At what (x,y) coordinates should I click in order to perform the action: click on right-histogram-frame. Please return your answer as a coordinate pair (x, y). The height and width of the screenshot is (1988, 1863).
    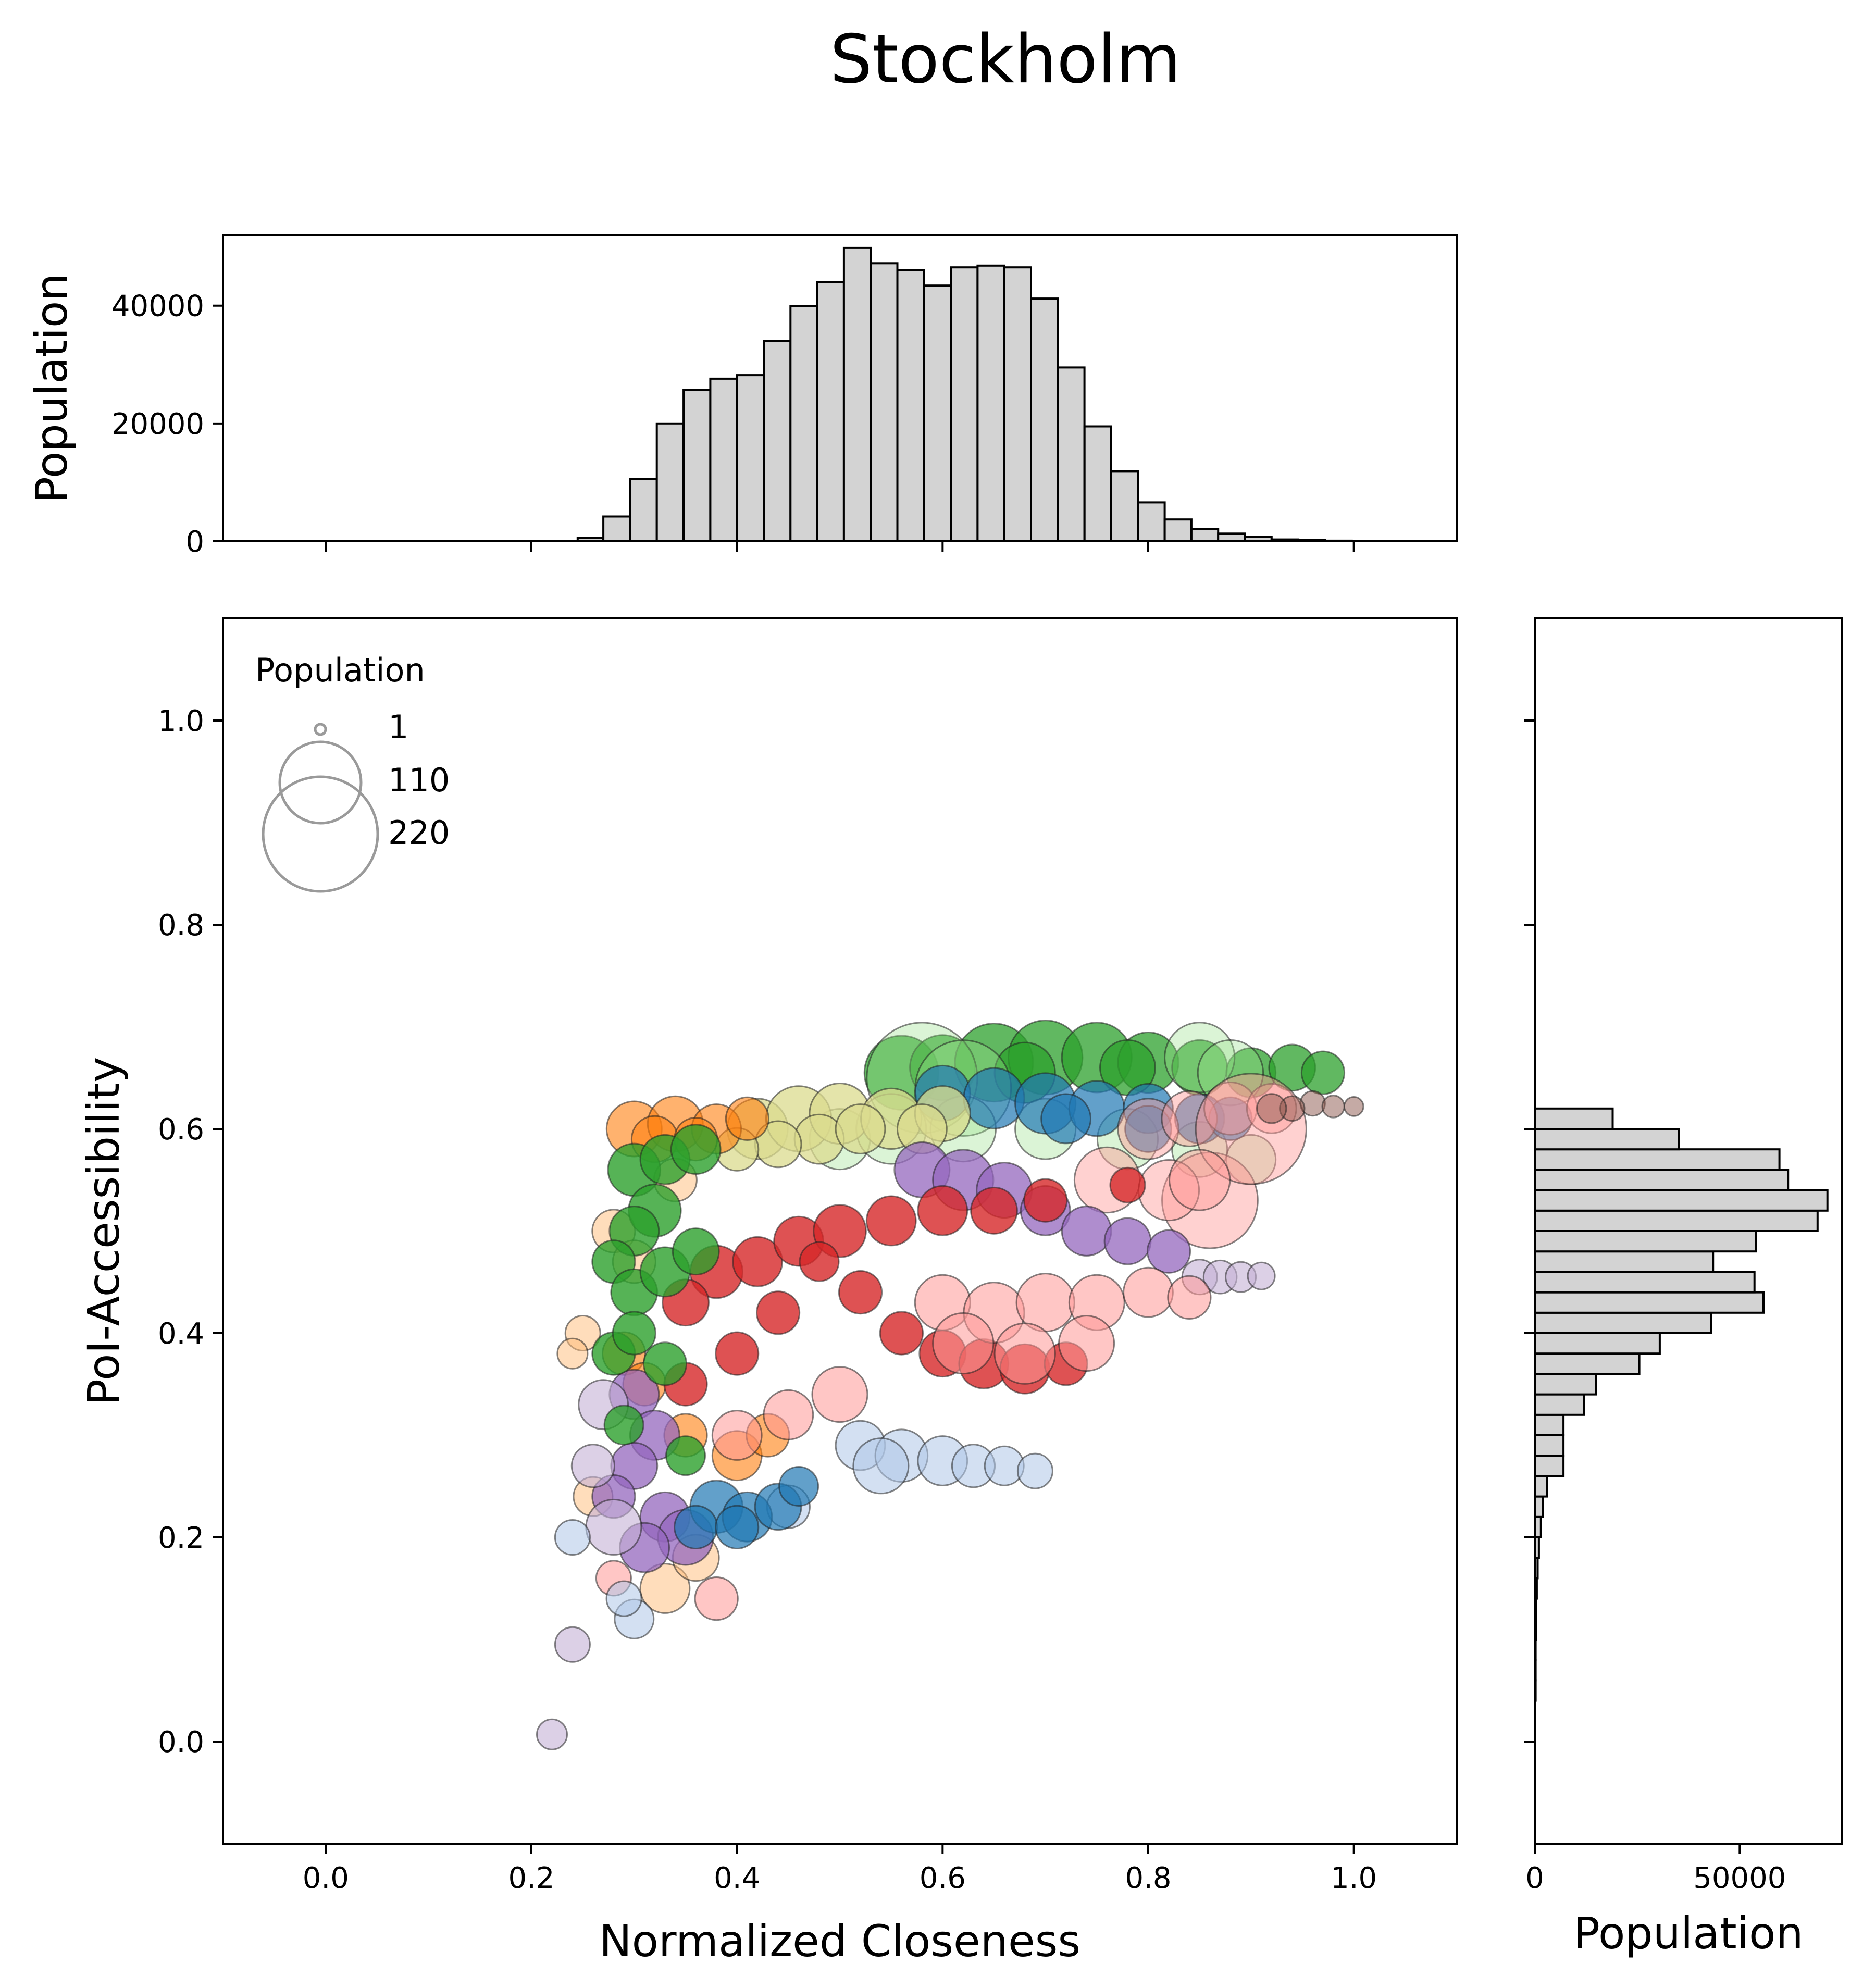
    Looking at the image, I should click on (1688, 1231).